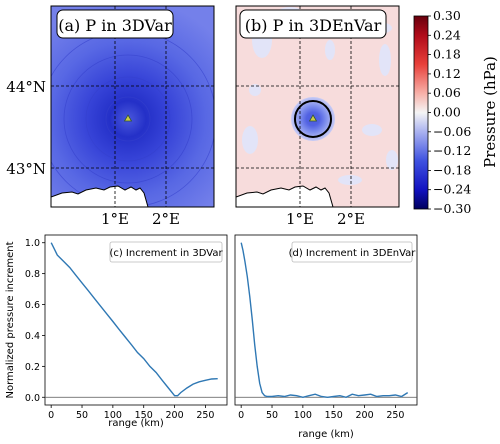 The width and height of the screenshot is (500, 444). I want to click on y-tick-label: 0.8, so click(32, 274).